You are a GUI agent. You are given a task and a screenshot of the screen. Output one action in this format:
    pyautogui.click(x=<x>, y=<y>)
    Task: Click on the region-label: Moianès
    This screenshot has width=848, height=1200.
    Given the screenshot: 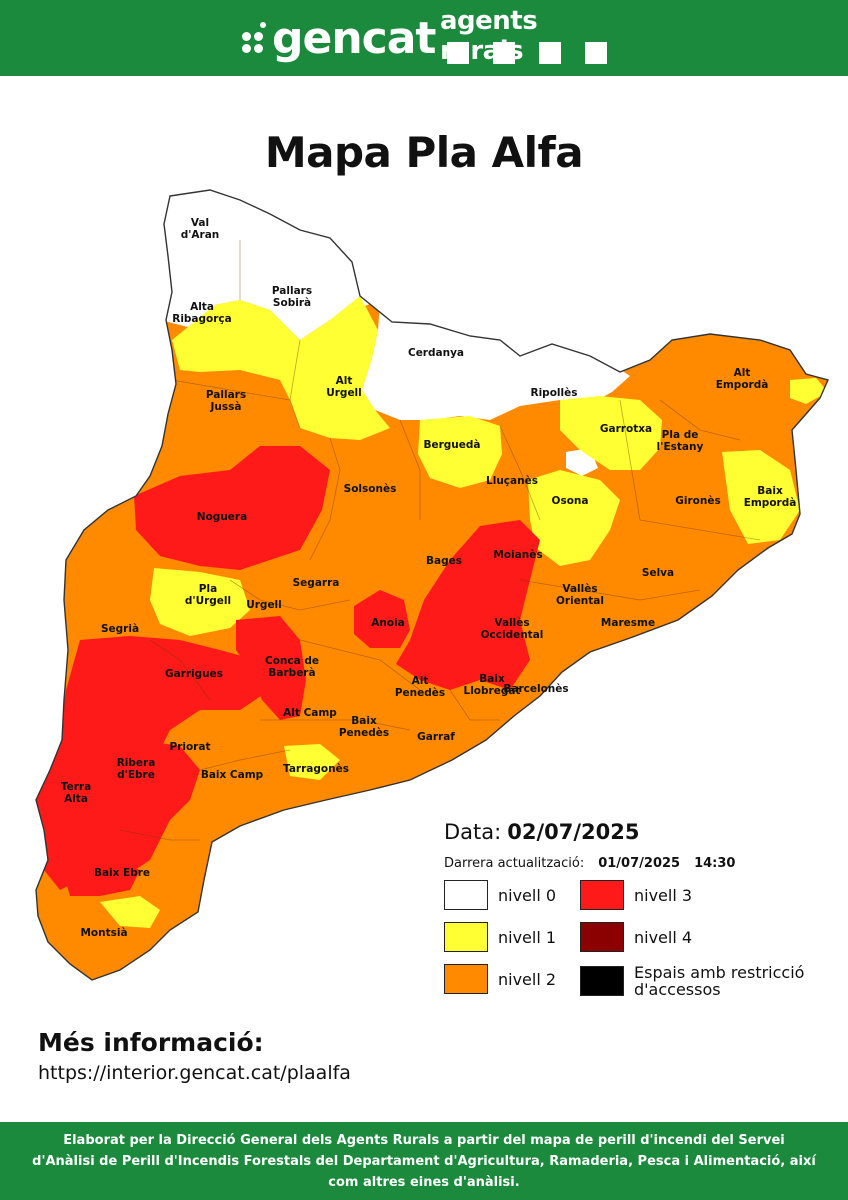 What is the action you would take?
    pyautogui.click(x=517, y=555)
    